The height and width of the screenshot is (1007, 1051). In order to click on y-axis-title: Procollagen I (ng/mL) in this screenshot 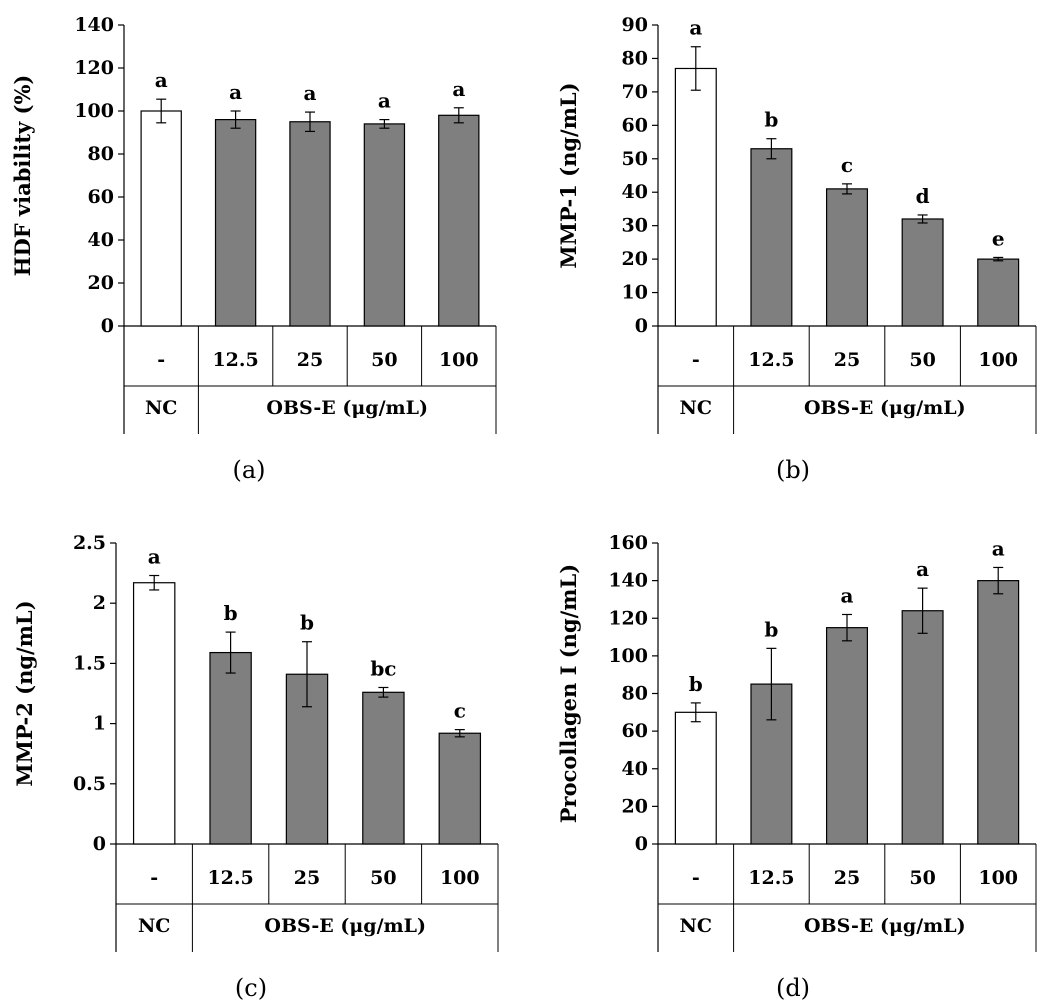, I will do `click(568, 693)`.